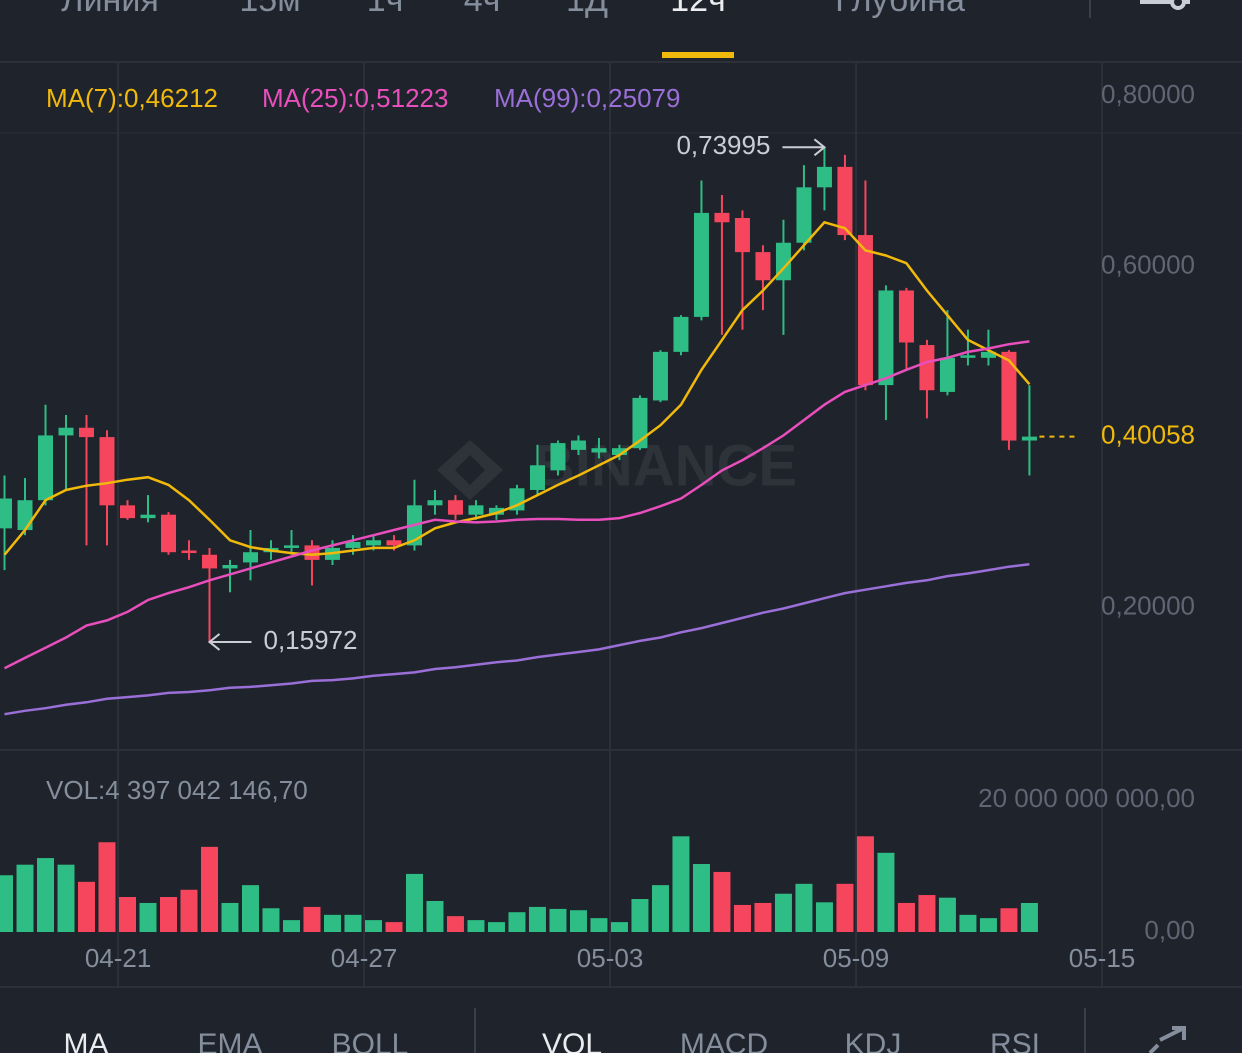 This screenshot has width=1242, height=1053. Describe the element at coordinates (482, 9) in the screenshot. I see `timeframe-tab: 4ч` at that location.